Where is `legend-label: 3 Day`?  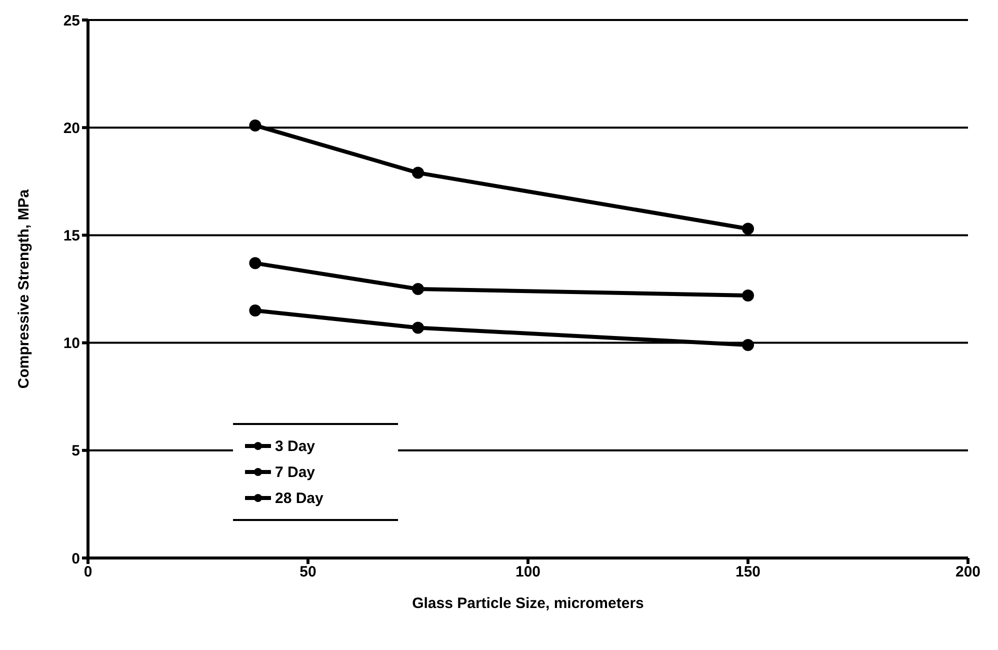 legend-label: 3 Day is located at coordinates (295, 446).